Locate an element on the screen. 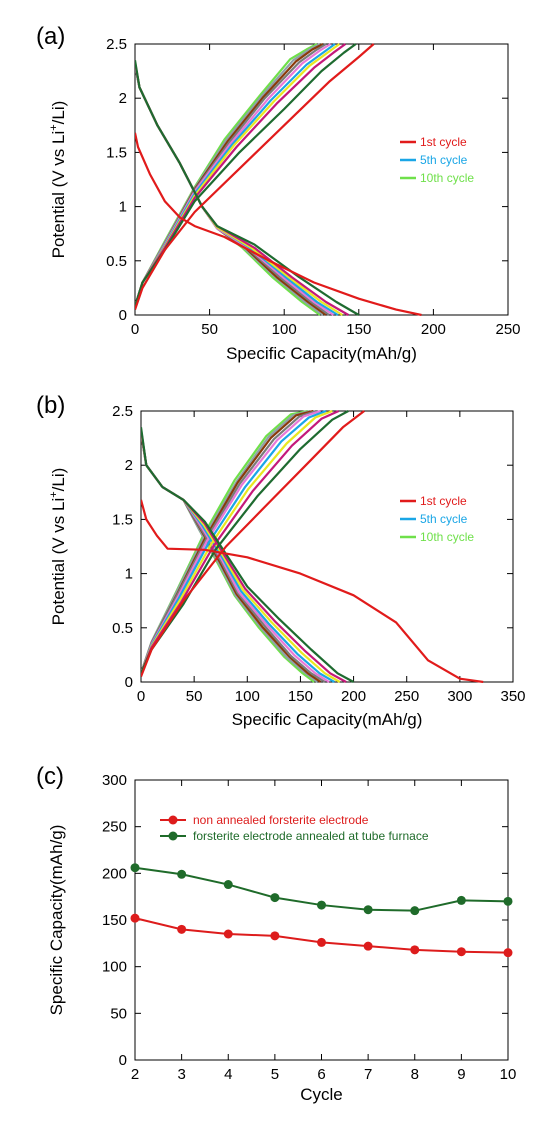  curve-cycle-8-charge is located at coordinates (229, 175).